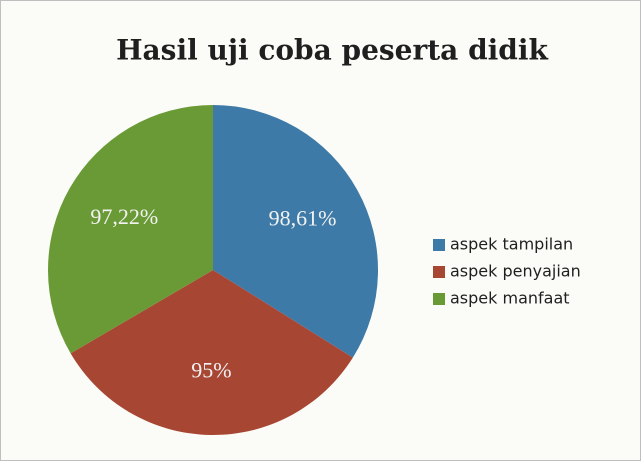 This screenshot has height=461, width=641. I want to click on data-label: 97,22%, so click(124, 216).